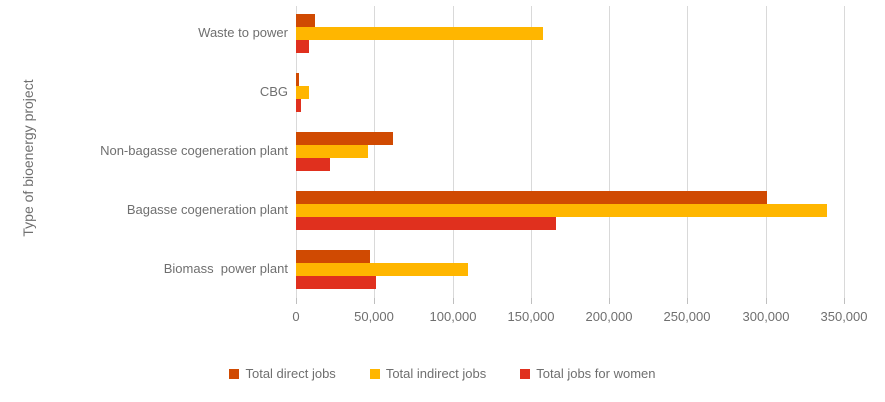  I want to click on legend-item-total-jobs-for-women: Total jobs for women, so click(588, 373).